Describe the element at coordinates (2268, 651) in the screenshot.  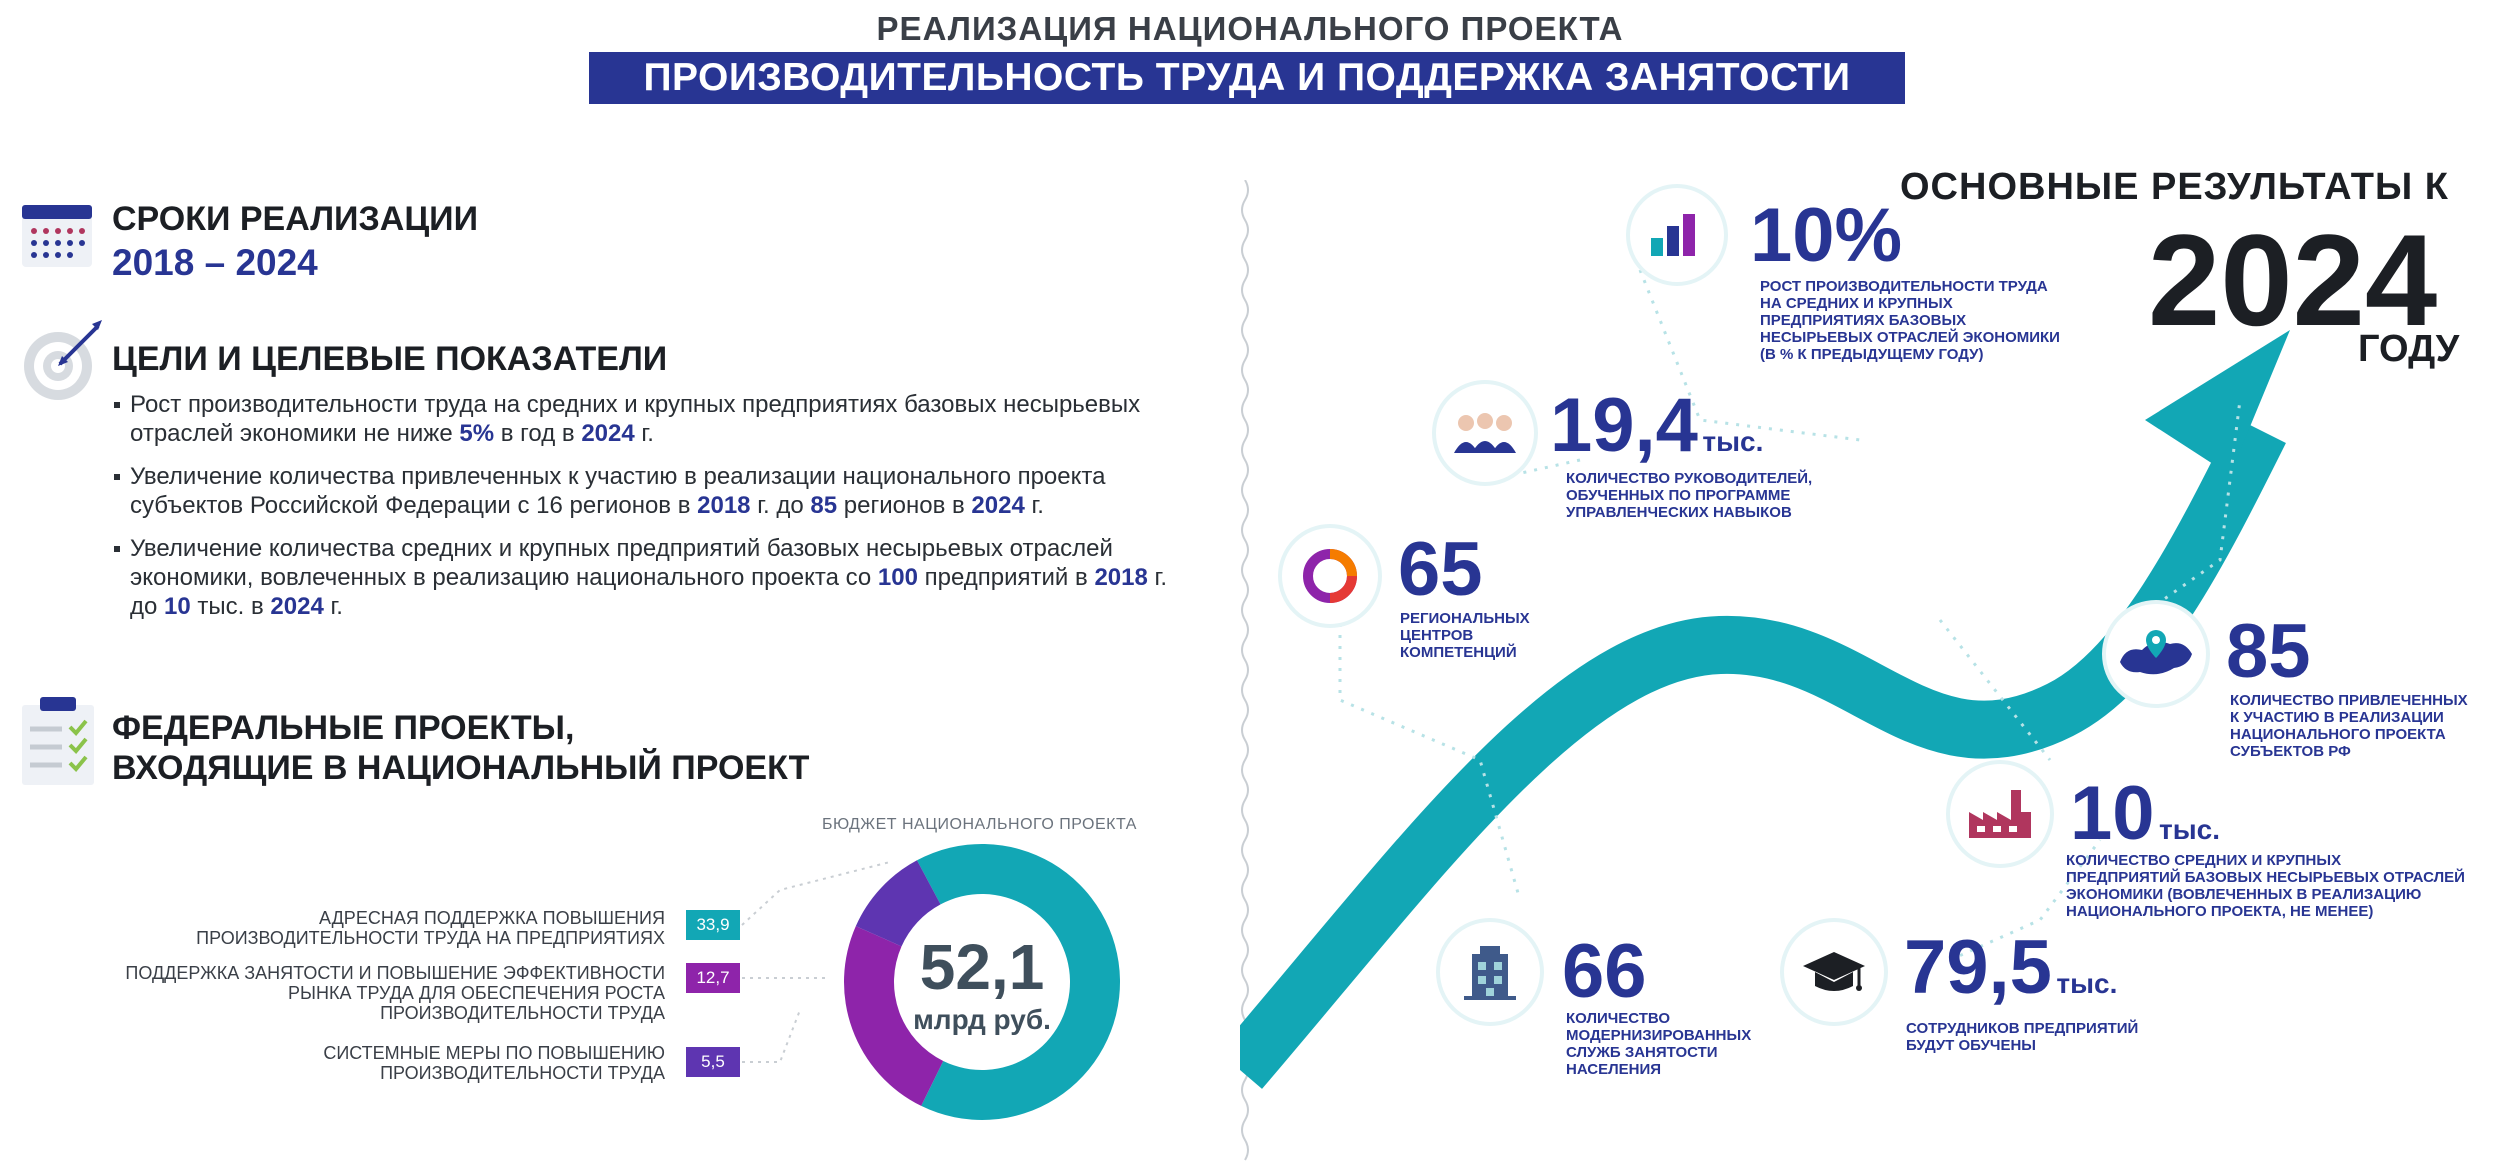
I see `result-value-regions: 85` at that location.